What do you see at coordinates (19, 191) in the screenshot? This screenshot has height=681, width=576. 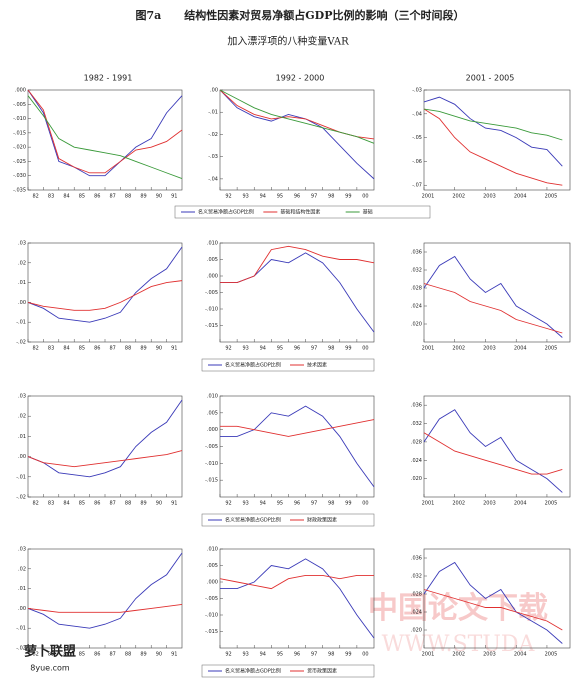 I see `y-tick-label: -.035` at bounding box center [19, 191].